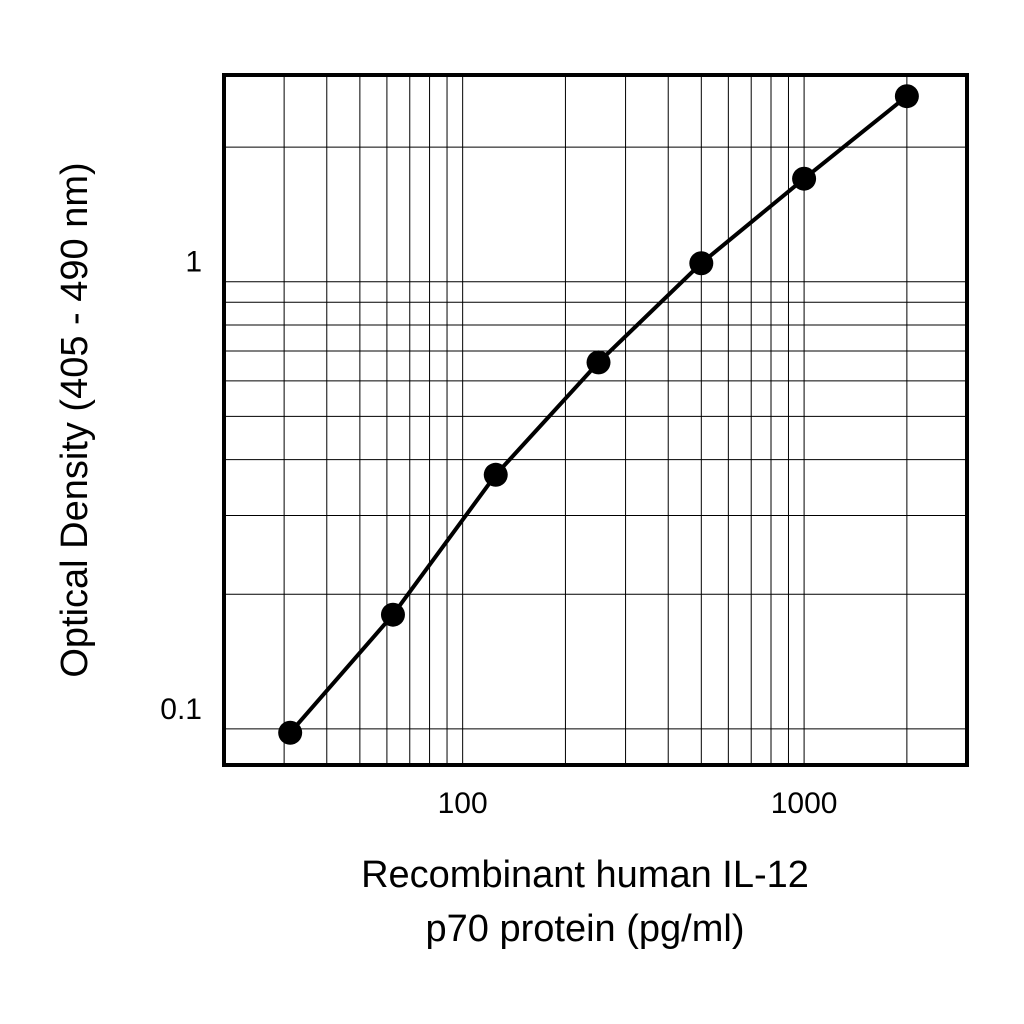  Describe the element at coordinates (75, 419) in the screenshot. I see `y-axis-title: Optical Density (405 - 490 nm)` at that location.